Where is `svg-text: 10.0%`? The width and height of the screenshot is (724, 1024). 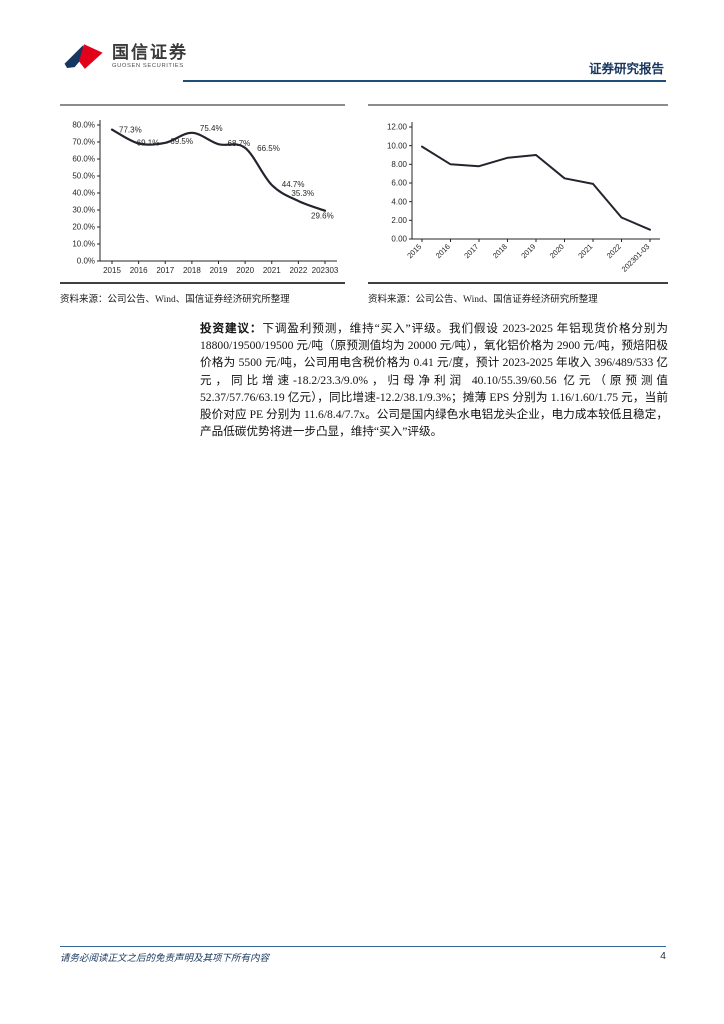 svg-text: 10.0% is located at coordinates (83, 244).